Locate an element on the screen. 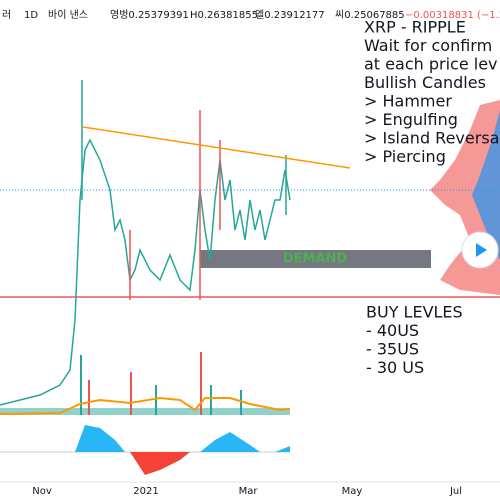 The image size is (500, 500). oscillator is located at coordinates (145, 450).